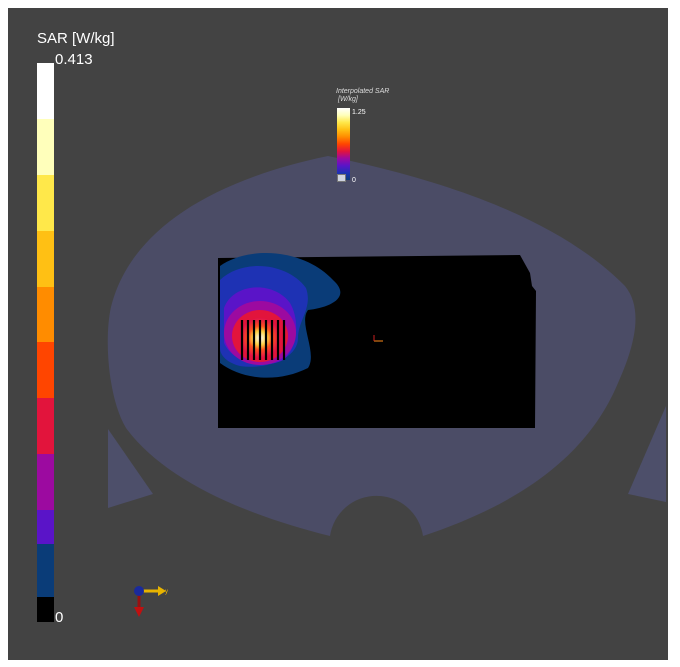 This screenshot has height=667, width=680. Describe the element at coordinates (45, 570) in the screenshot. I see `colorbar-band-navy` at that location.